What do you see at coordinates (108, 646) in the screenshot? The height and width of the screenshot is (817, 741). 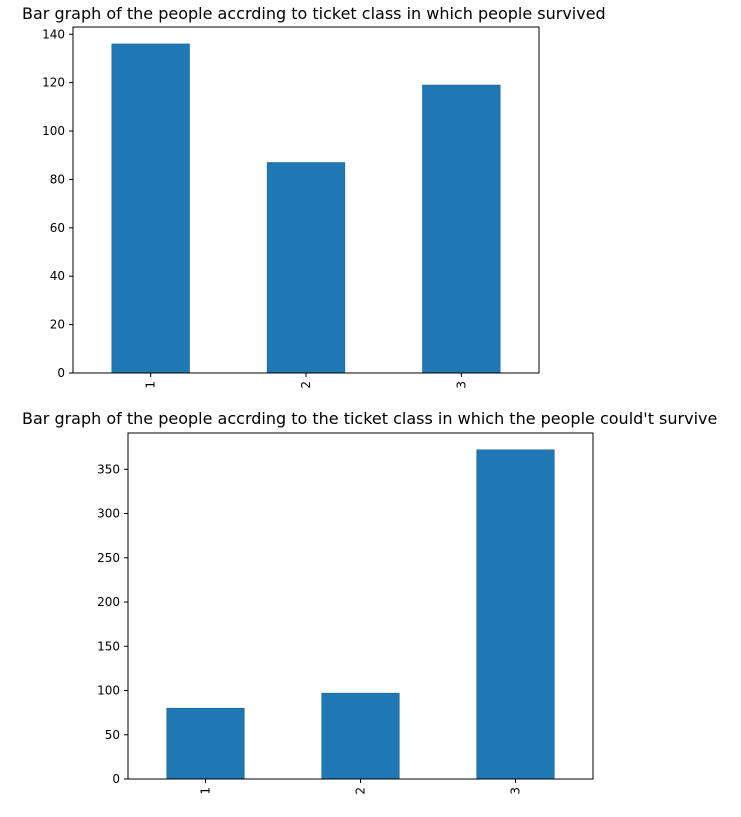 I see `y-tick-label: 150` at bounding box center [108, 646].